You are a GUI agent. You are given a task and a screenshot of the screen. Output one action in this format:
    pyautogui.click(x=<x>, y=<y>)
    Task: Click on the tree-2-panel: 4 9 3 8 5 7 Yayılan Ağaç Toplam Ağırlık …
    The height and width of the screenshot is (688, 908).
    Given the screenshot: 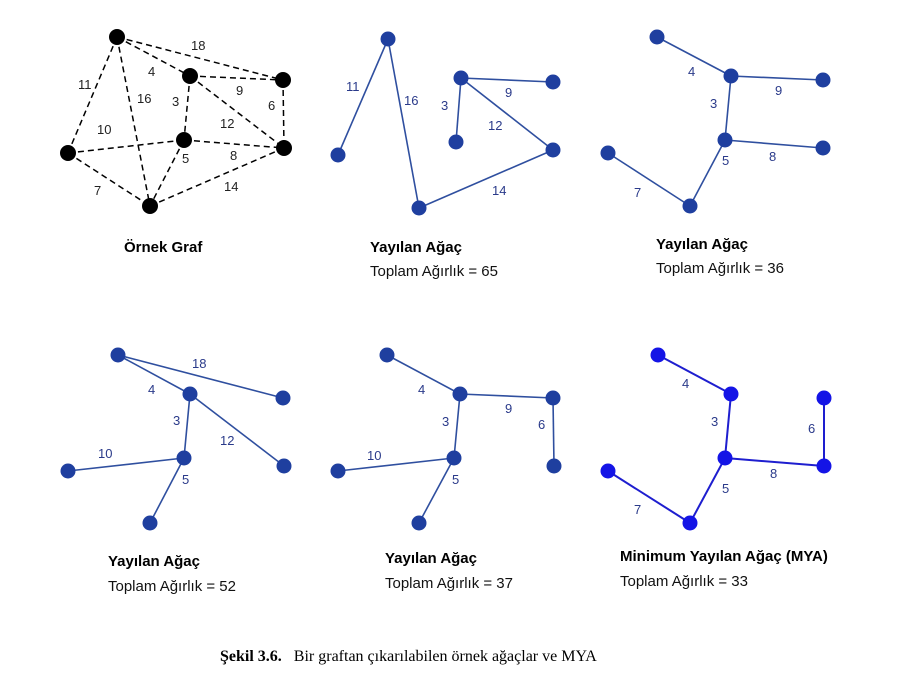 What is the action you would take?
    pyautogui.click(x=715, y=153)
    